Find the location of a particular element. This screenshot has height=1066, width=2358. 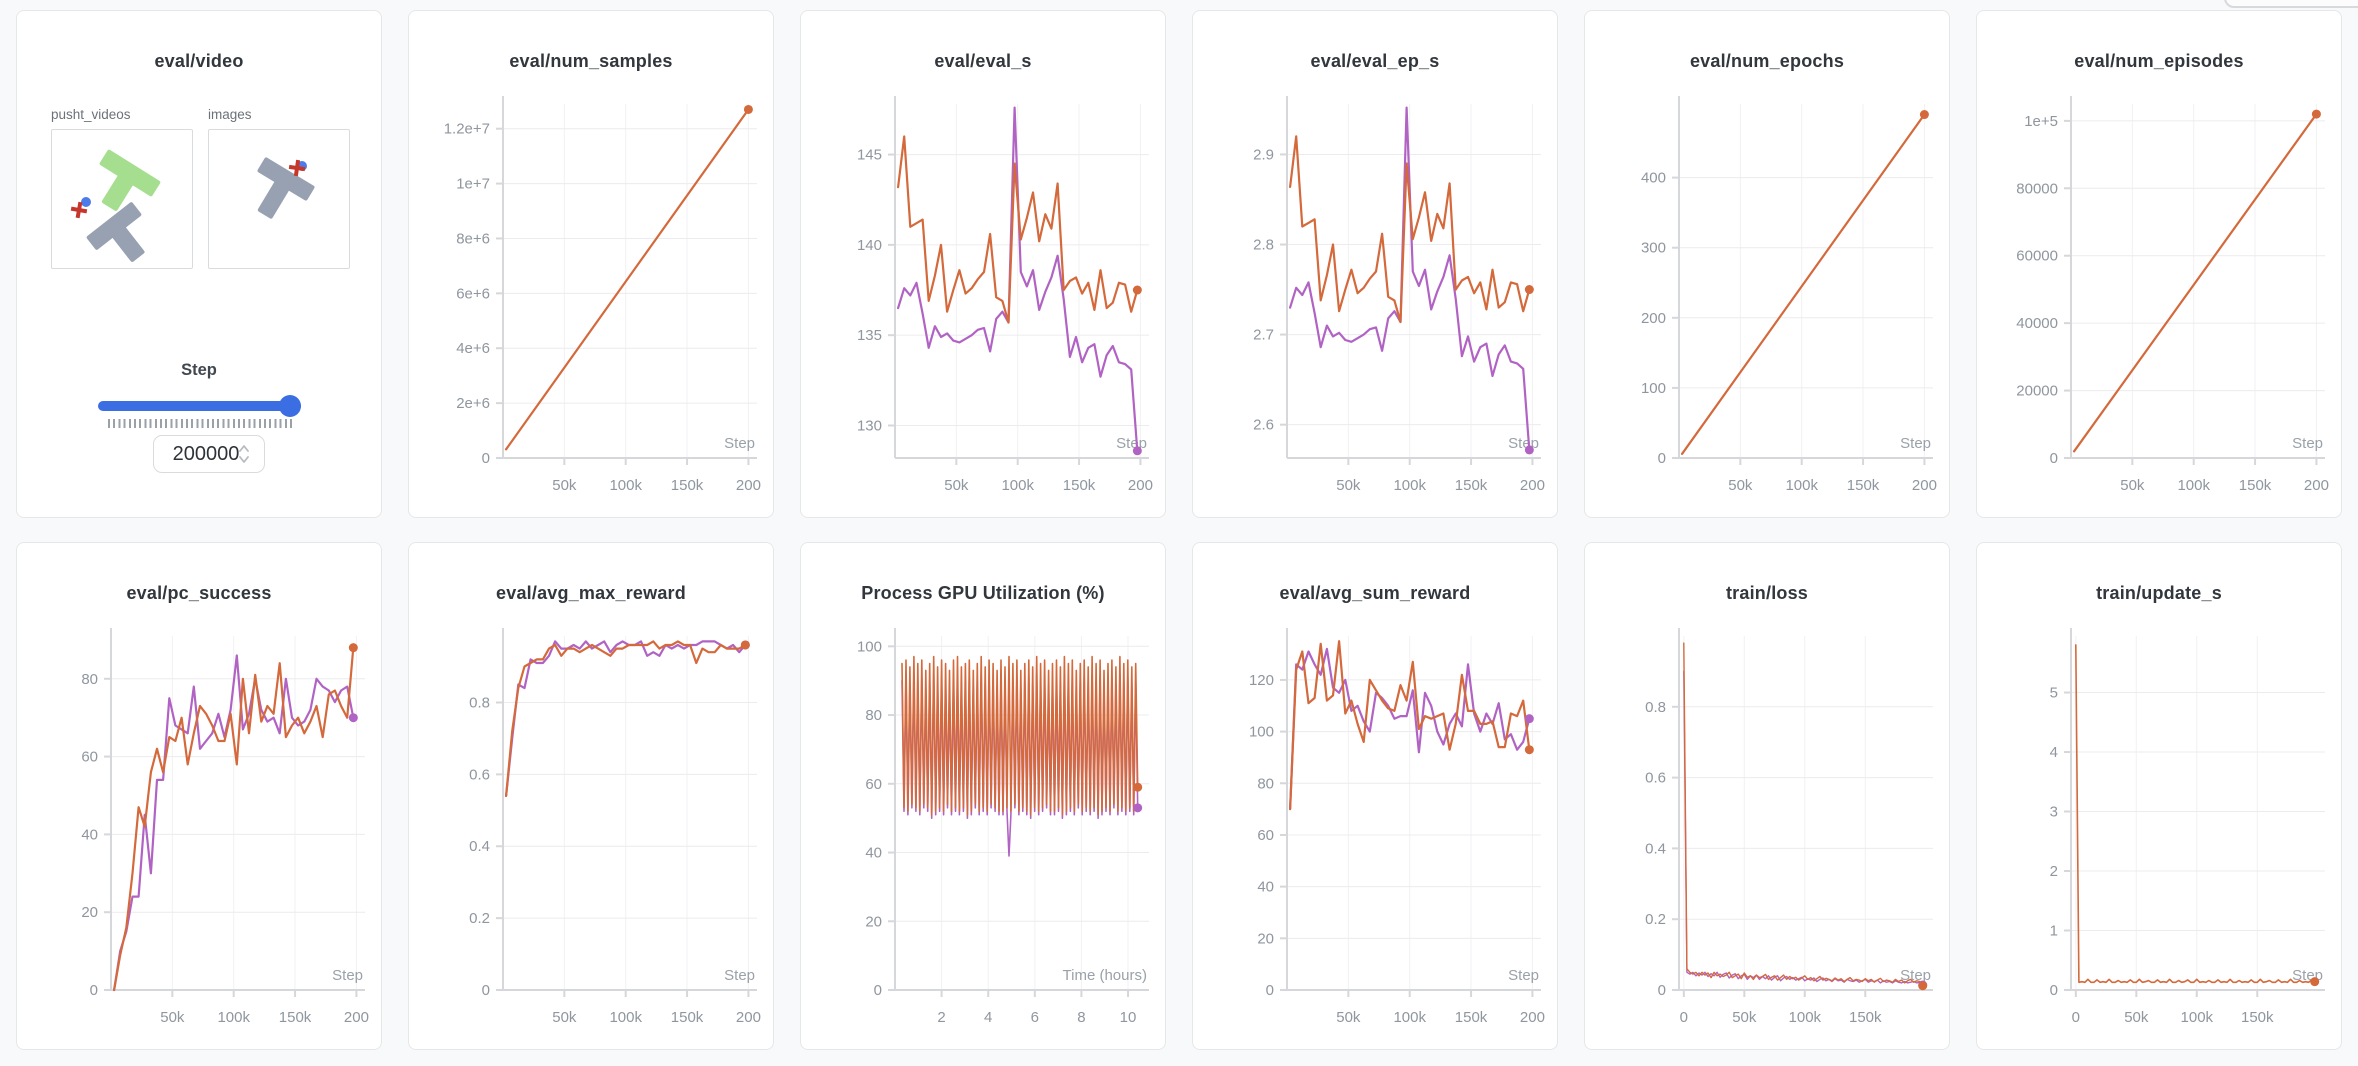

slider-track is located at coordinates (199, 406).